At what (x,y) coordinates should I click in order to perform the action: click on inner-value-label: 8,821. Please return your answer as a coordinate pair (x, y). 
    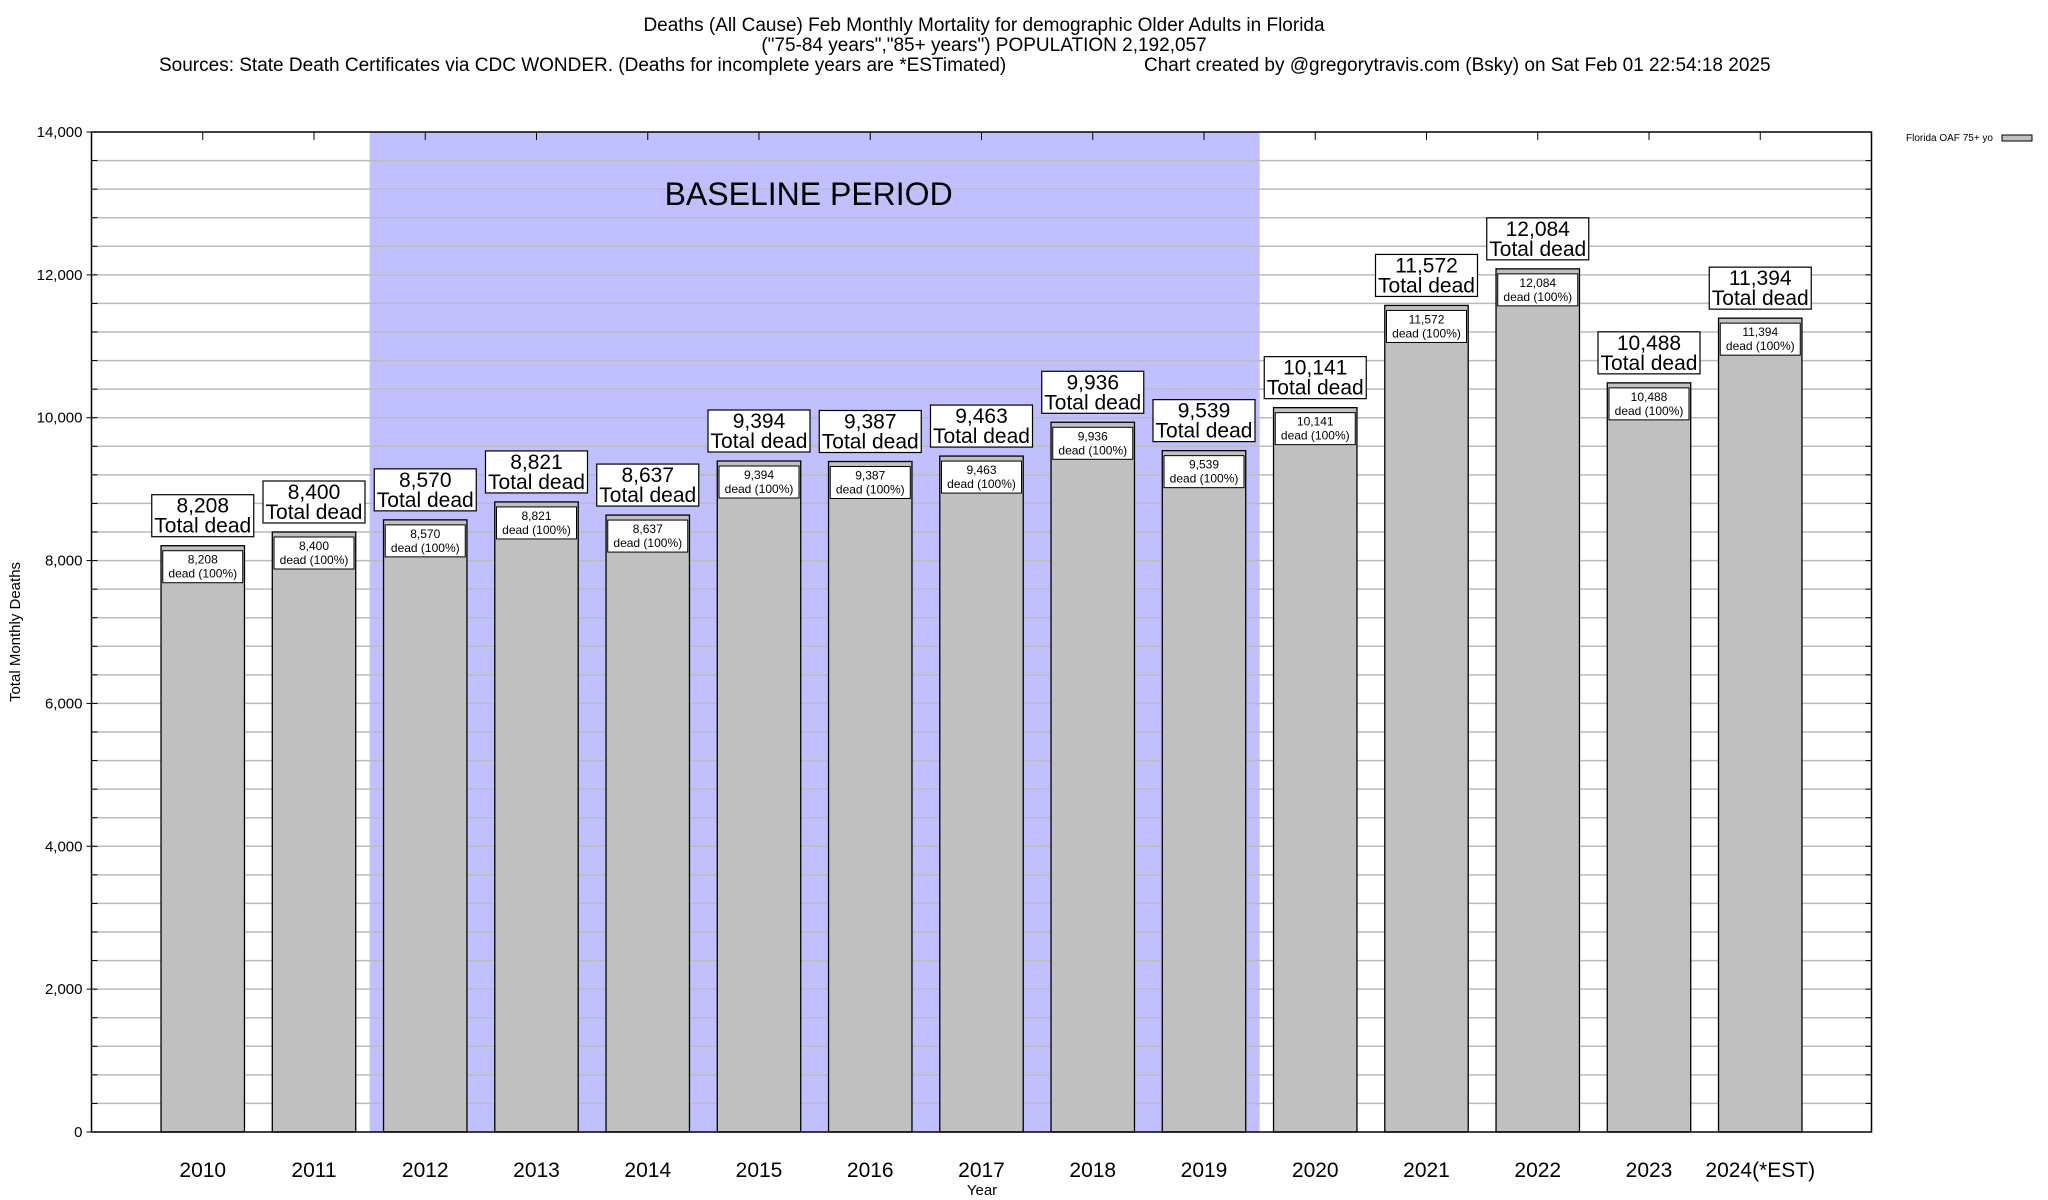
    Looking at the image, I should click on (536, 516).